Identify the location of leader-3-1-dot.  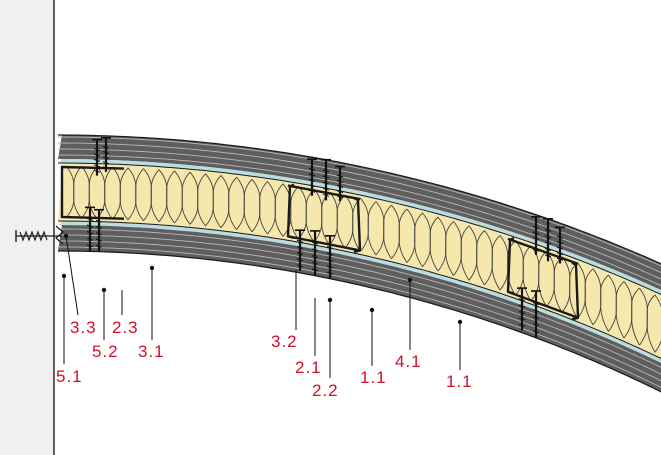
(152, 268).